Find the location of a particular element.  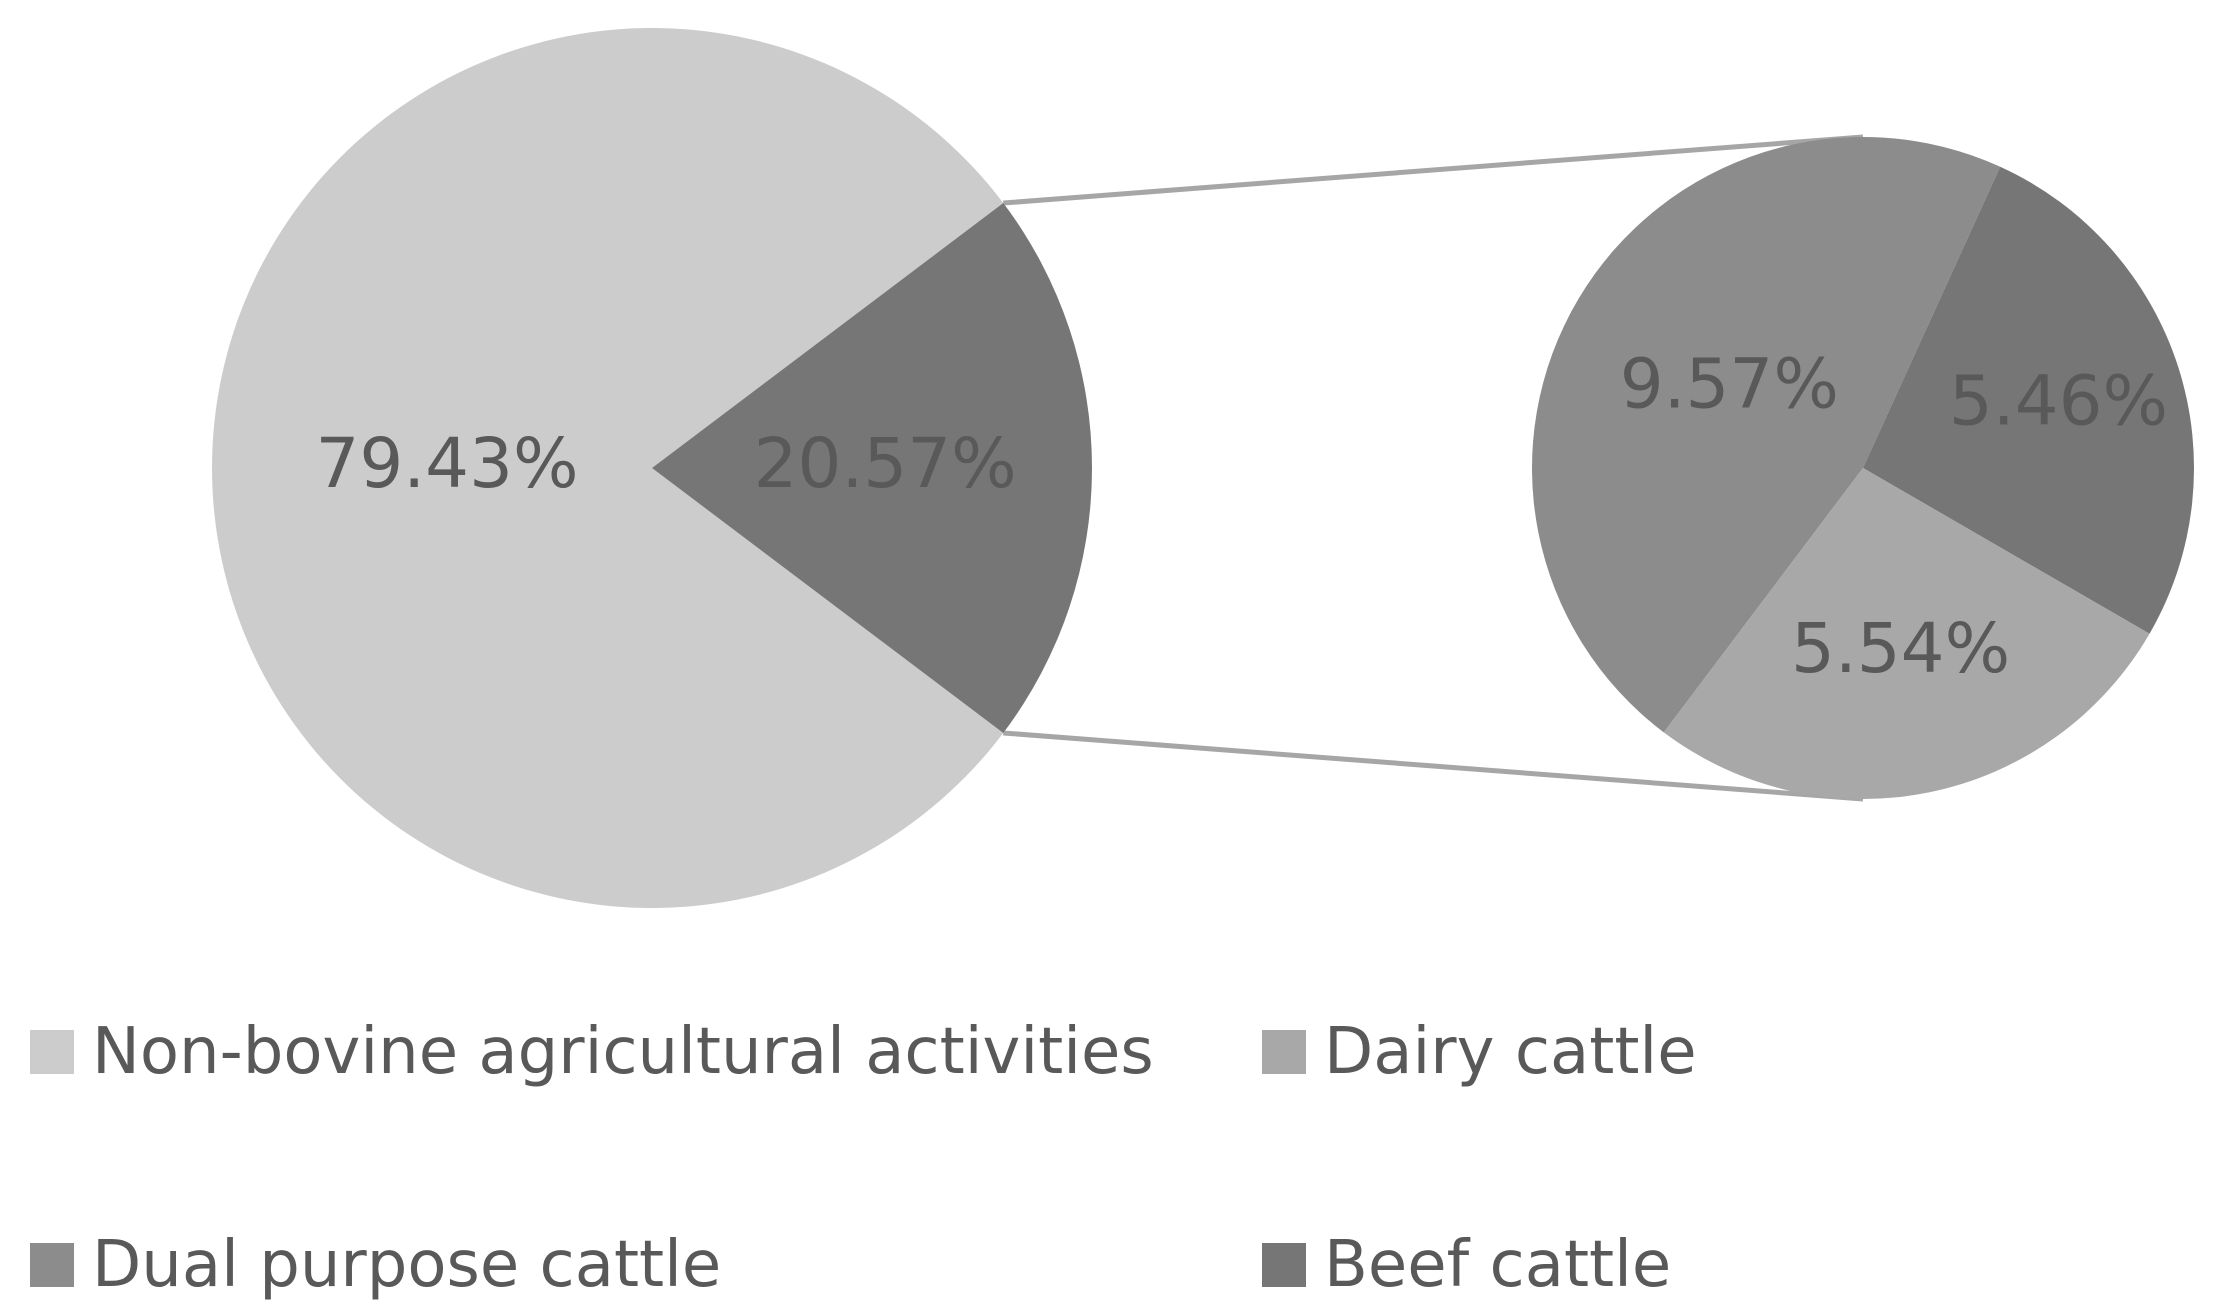

label-non-bovine-agricultural-activities: 79.43% is located at coordinates (446, 464).